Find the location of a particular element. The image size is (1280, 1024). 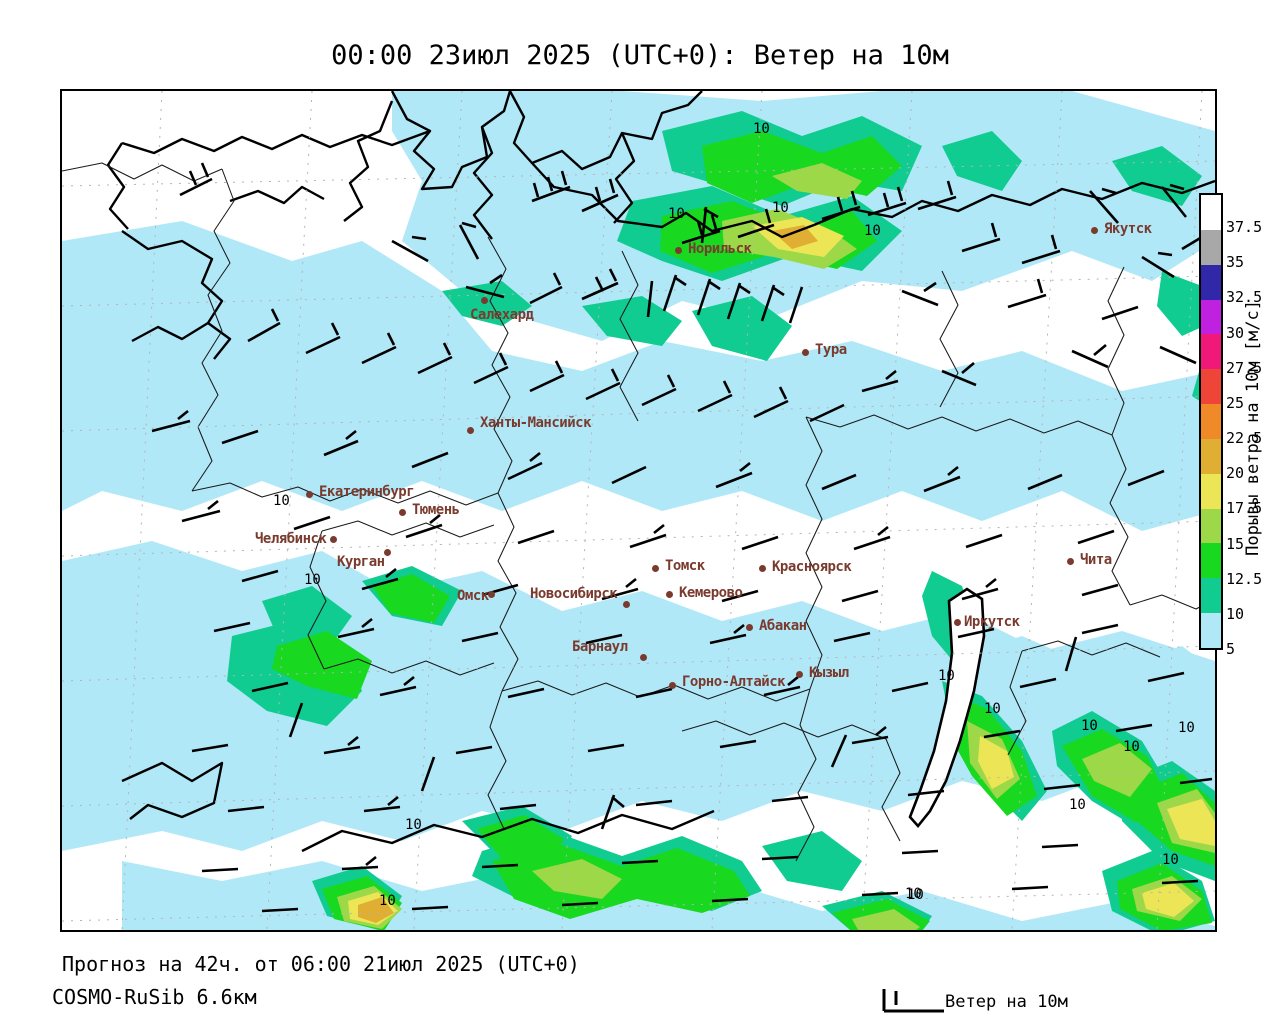

city-marker-Томск is located at coordinates (655, 568).